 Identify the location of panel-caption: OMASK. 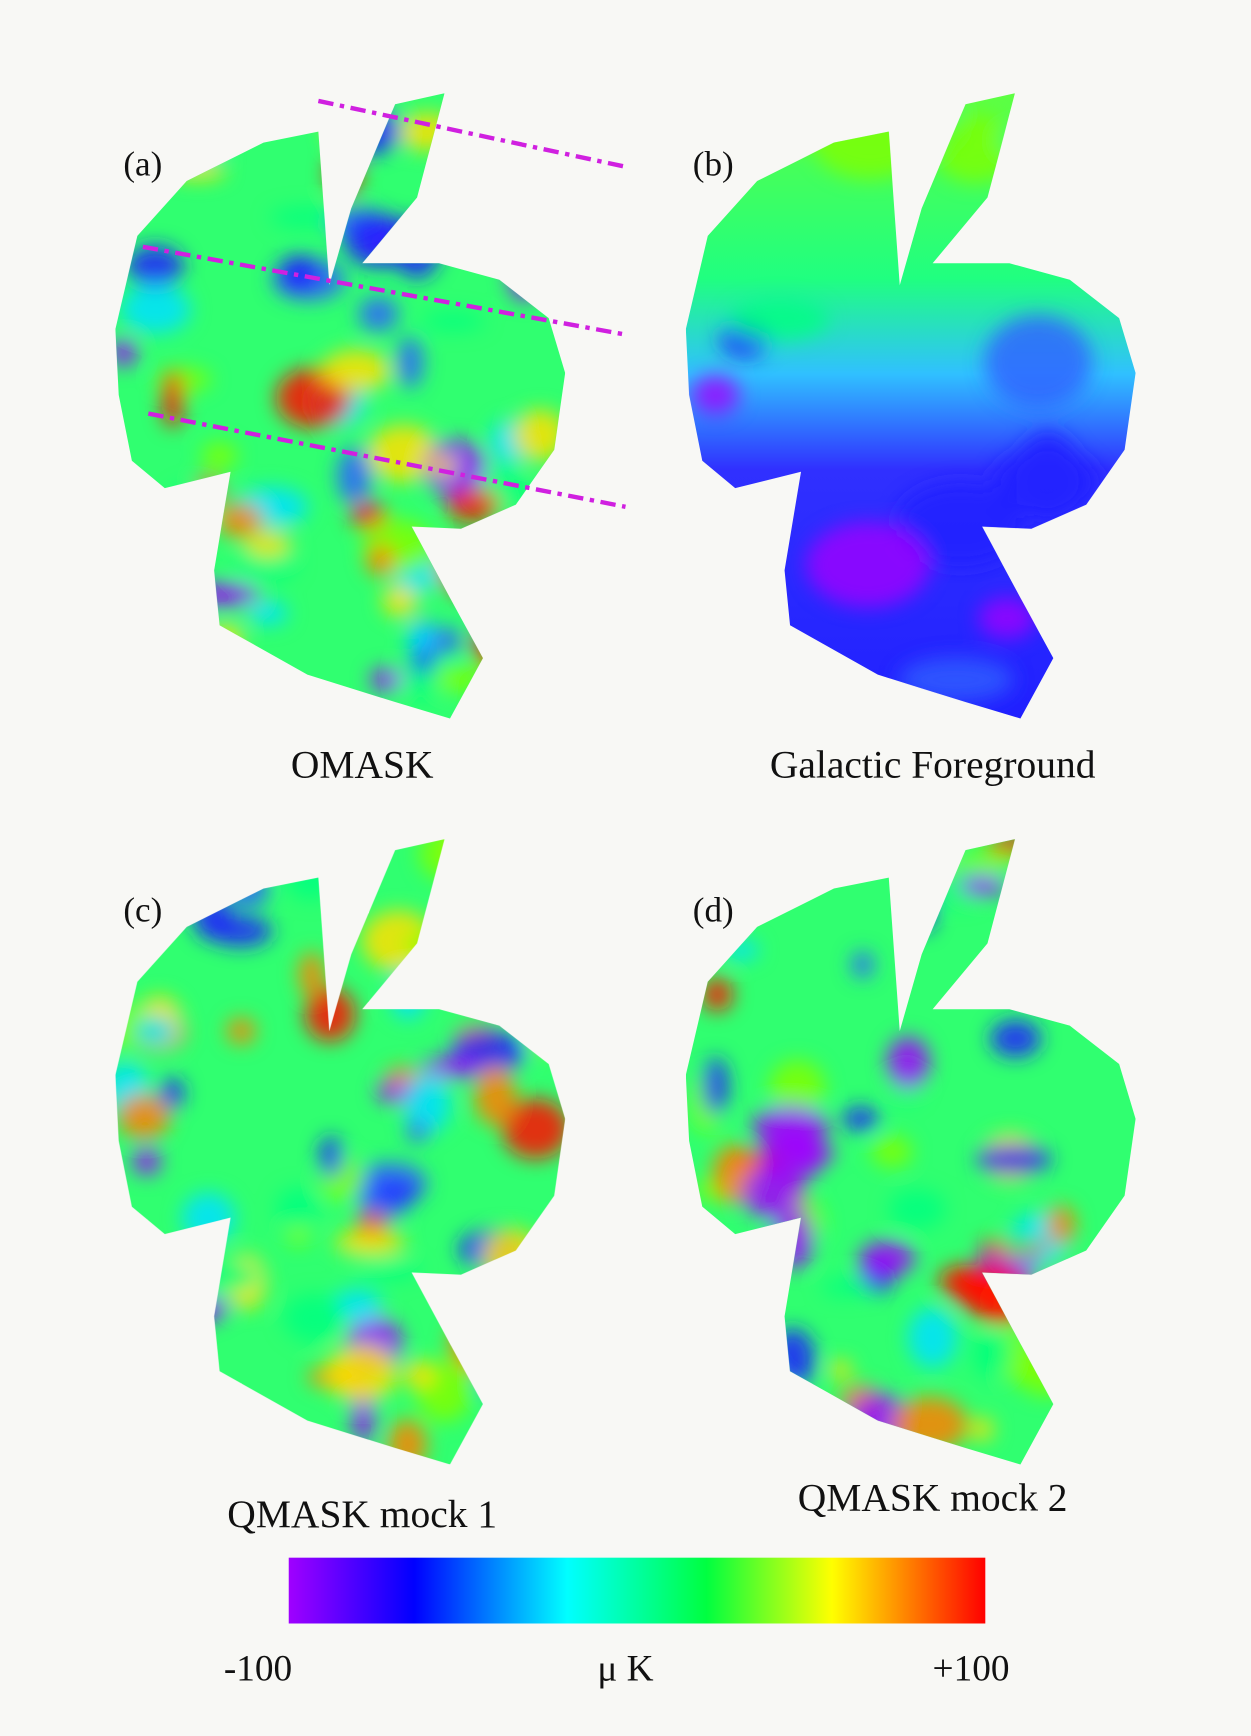
(362, 765).